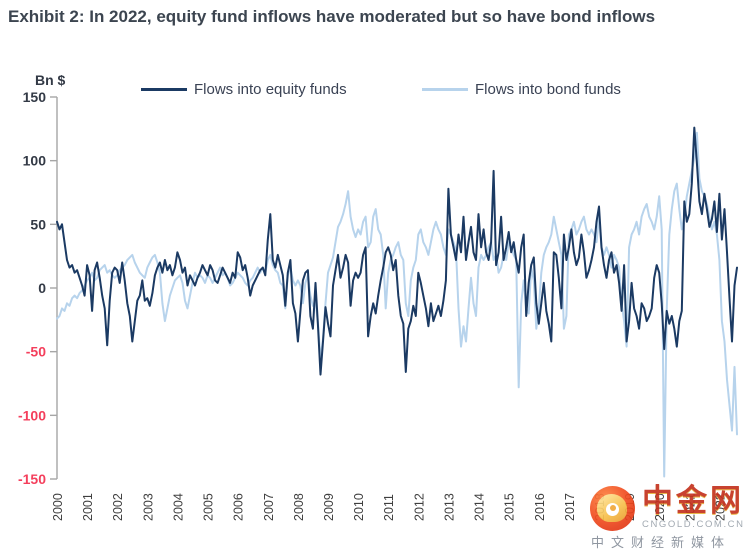 The image size is (751, 557). Describe the element at coordinates (88, 507) in the screenshot. I see `x-axis-year-label: 2001` at that location.